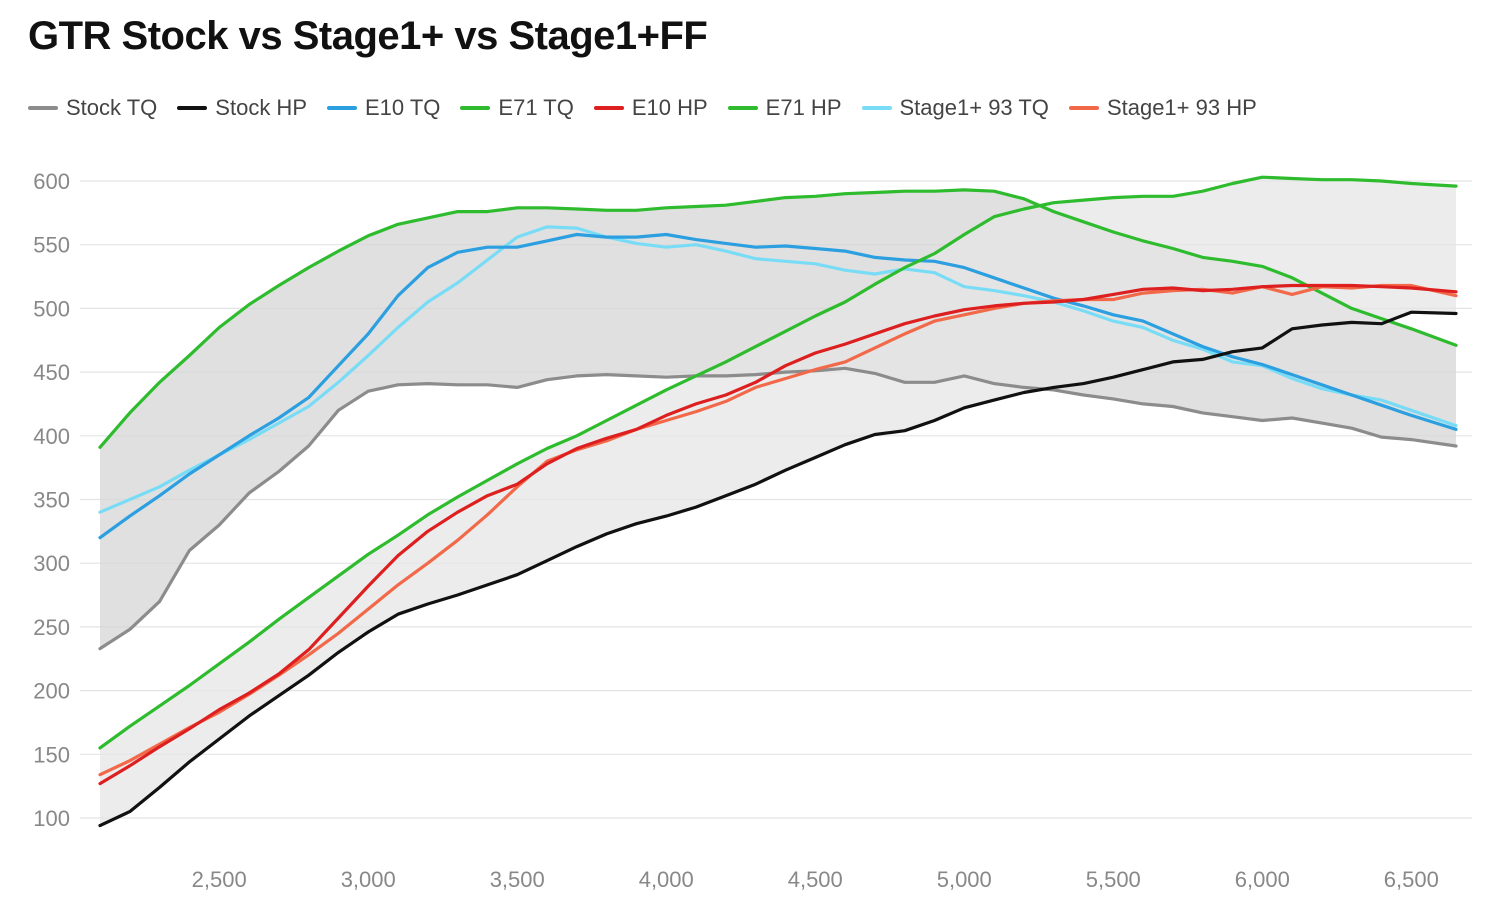 The image size is (1500, 910). I want to click on x-tick-label: 6,000, so click(1262, 879).